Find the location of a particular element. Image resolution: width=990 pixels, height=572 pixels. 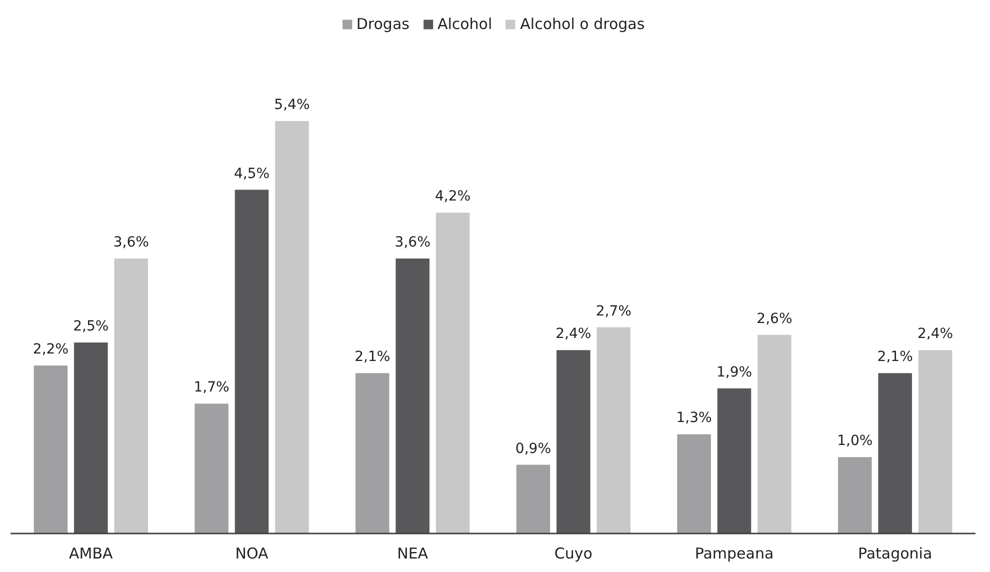

data-label: 1,0% is located at coordinates (855, 441).